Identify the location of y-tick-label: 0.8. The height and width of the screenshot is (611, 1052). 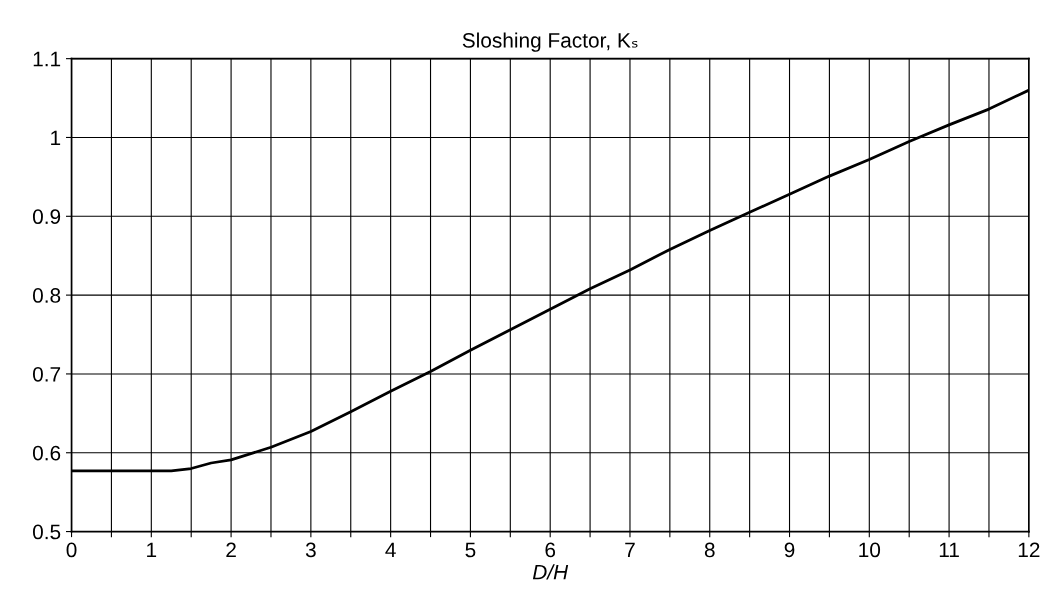
(46, 295).